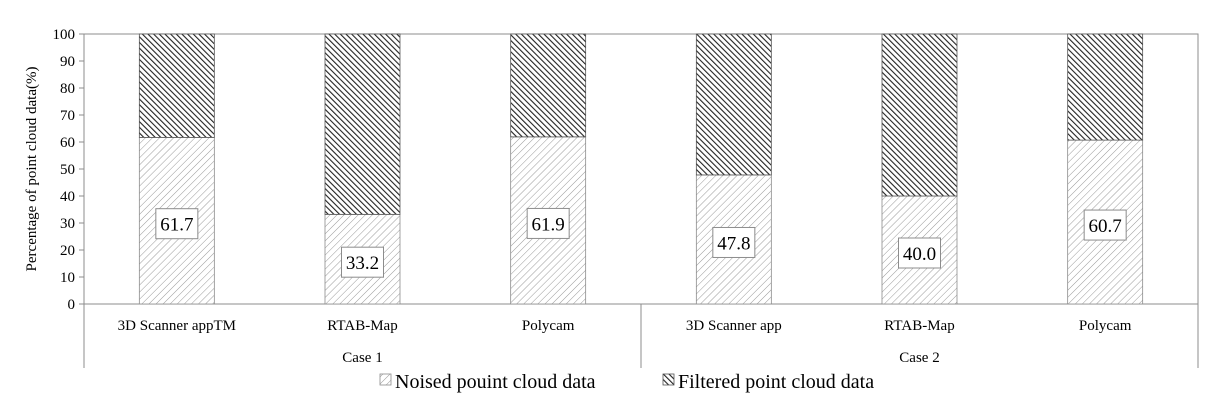 This screenshot has width=1217, height=405. Describe the element at coordinates (67, 143) in the screenshot. I see `y-tick-label: 60` at that location.